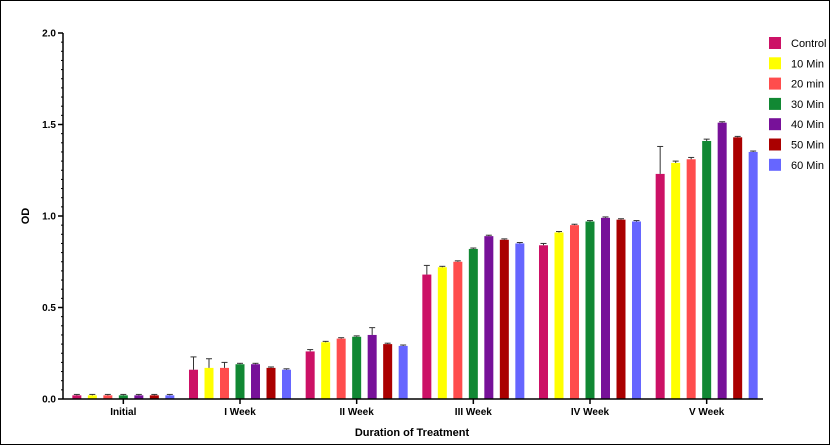  What do you see at coordinates (807, 105) in the screenshot?
I see `legend-label: 30 Min` at bounding box center [807, 105].